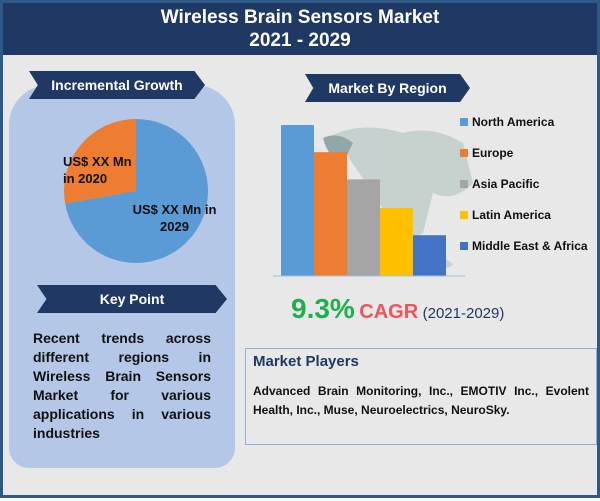 The width and height of the screenshot is (600, 501). I want to click on legend-item: Latin America, so click(505, 215).